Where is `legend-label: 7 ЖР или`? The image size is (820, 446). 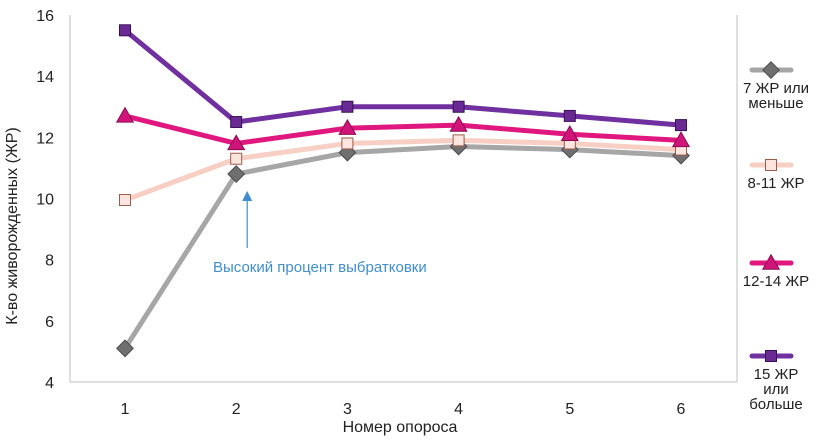
legend-label: 7 ЖР или is located at coordinates (776, 88).